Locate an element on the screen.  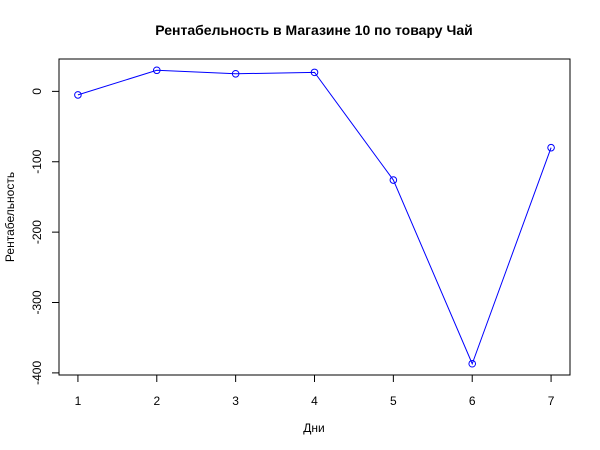
x-tick-label: 6 is located at coordinates (472, 401).